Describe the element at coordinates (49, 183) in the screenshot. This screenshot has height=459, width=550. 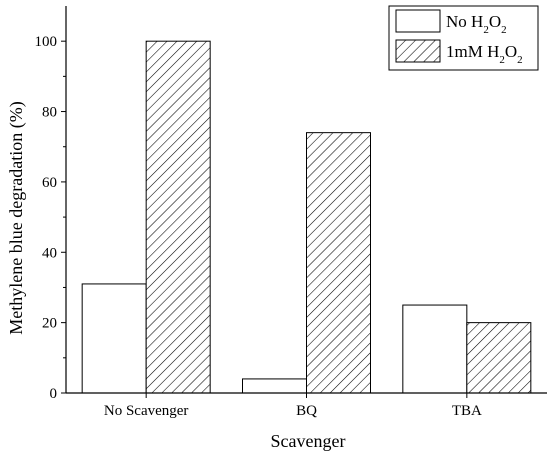
I see `y-tick-label: 60` at that location.